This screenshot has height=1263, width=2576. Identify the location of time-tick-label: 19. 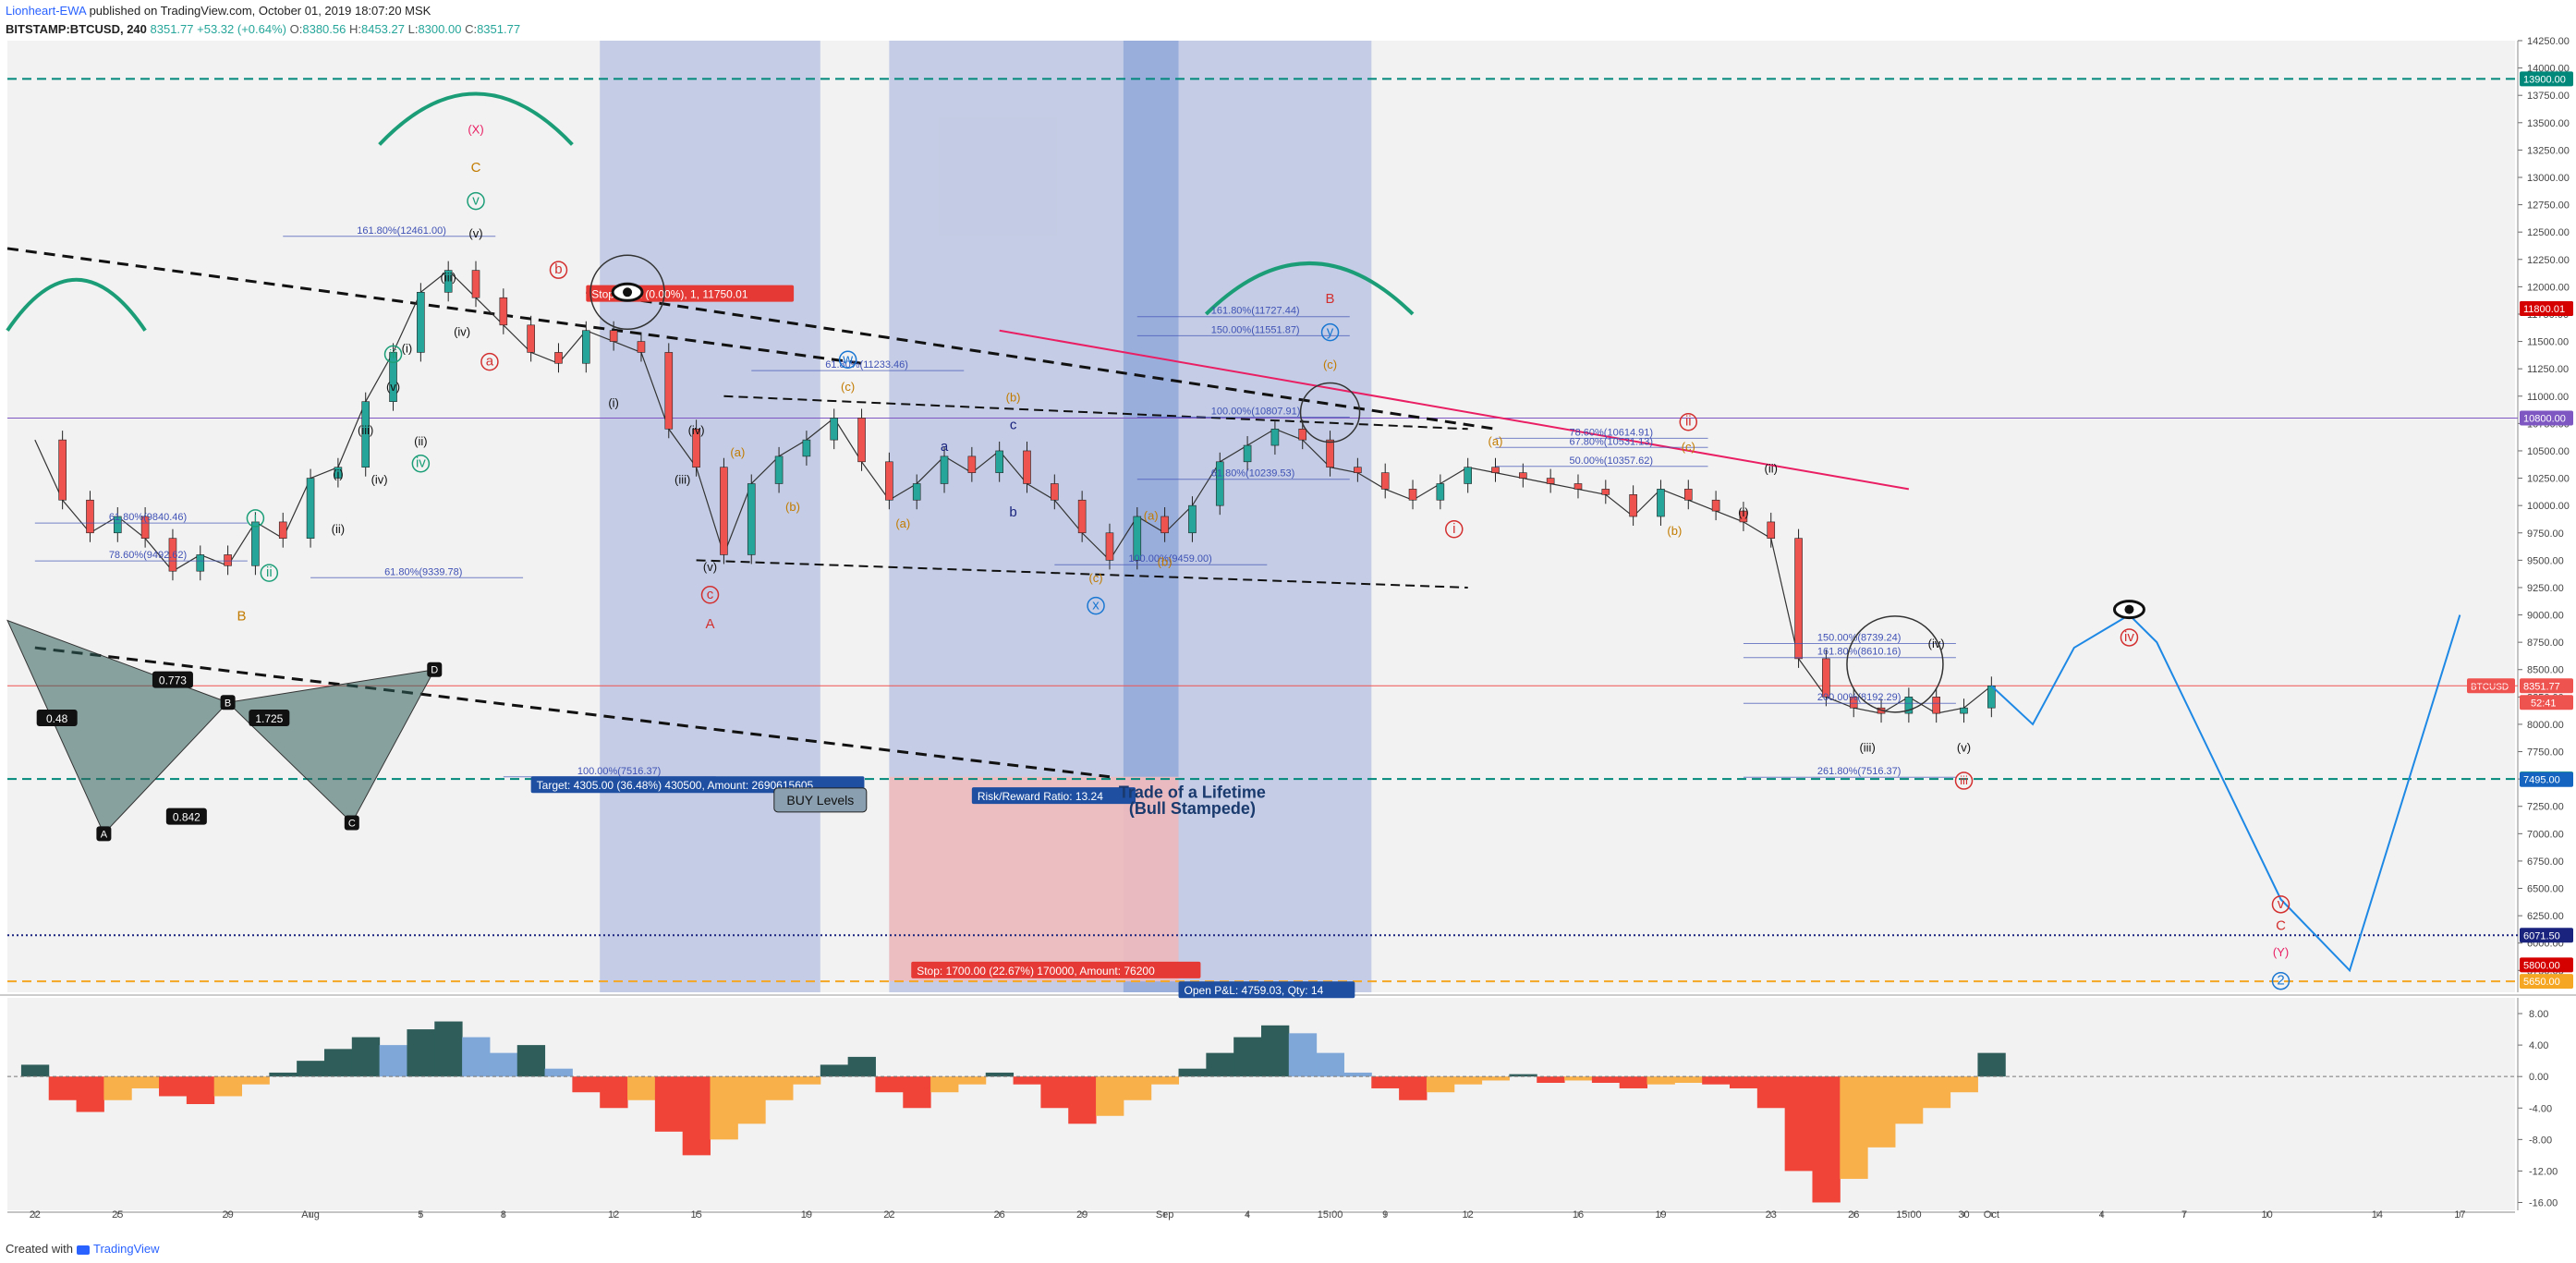
(806, 1214).